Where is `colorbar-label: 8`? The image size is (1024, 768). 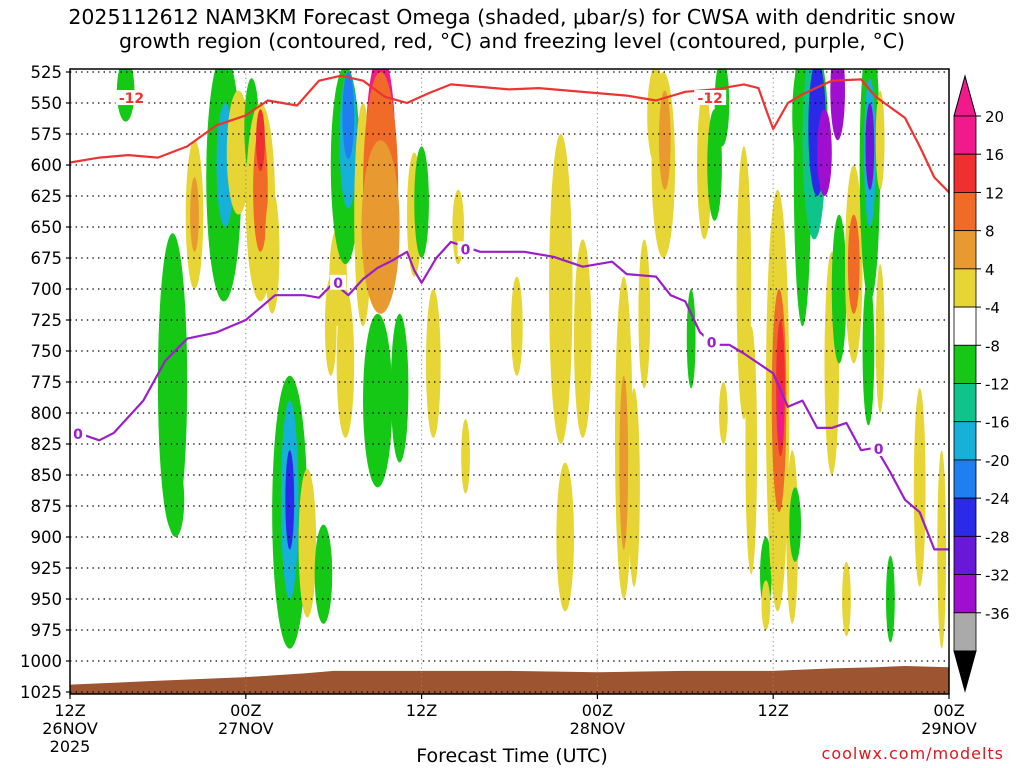 colorbar-label: 8 is located at coordinates (990, 232).